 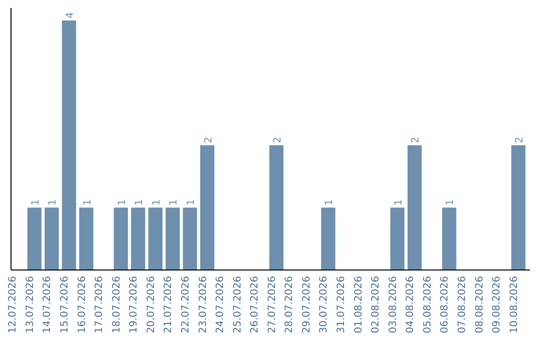 What do you see at coordinates (220, 305) in the screenshot?
I see `x-tick-label: 24.07.2026` at bounding box center [220, 305].